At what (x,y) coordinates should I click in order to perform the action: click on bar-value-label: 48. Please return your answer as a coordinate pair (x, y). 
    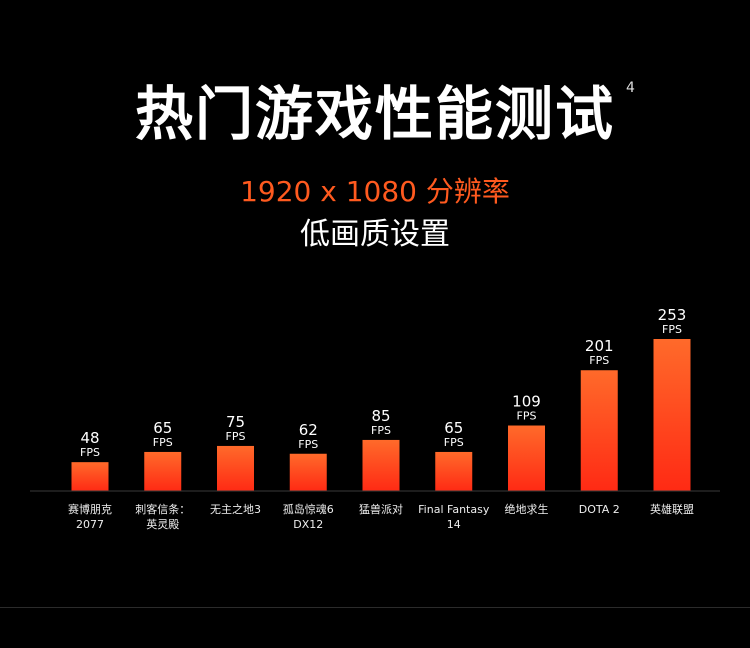
    Looking at the image, I should click on (89, 438).